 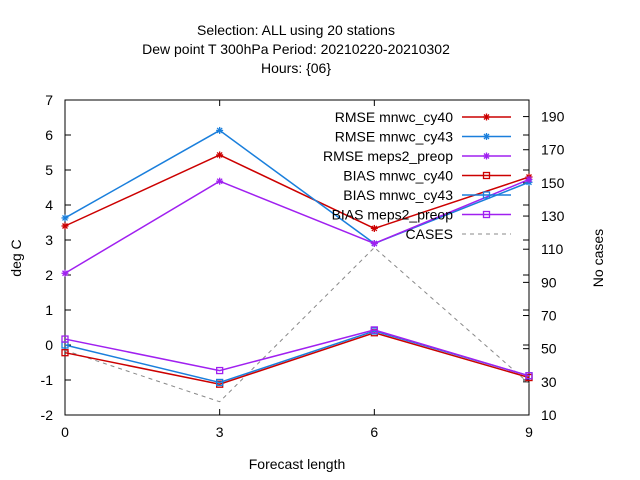 What do you see at coordinates (49, 205) in the screenshot?
I see `y-tick-label: 4` at bounding box center [49, 205].